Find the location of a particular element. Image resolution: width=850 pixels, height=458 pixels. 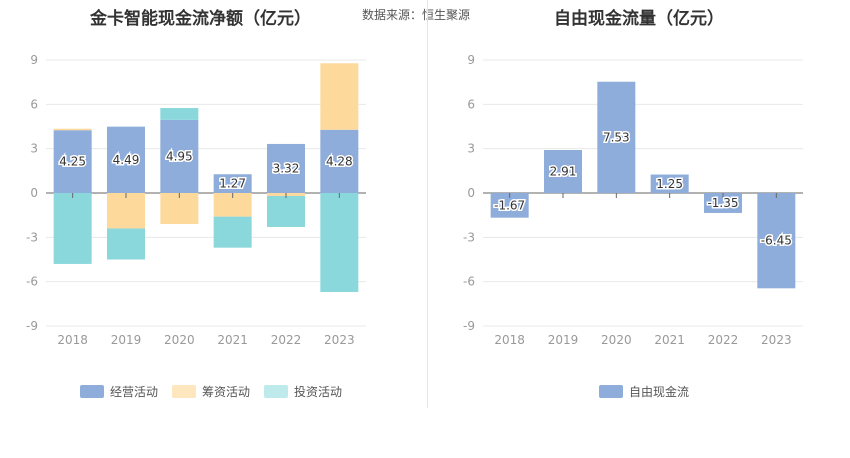

right-data-label: 7.53 is located at coordinates (616, 137).